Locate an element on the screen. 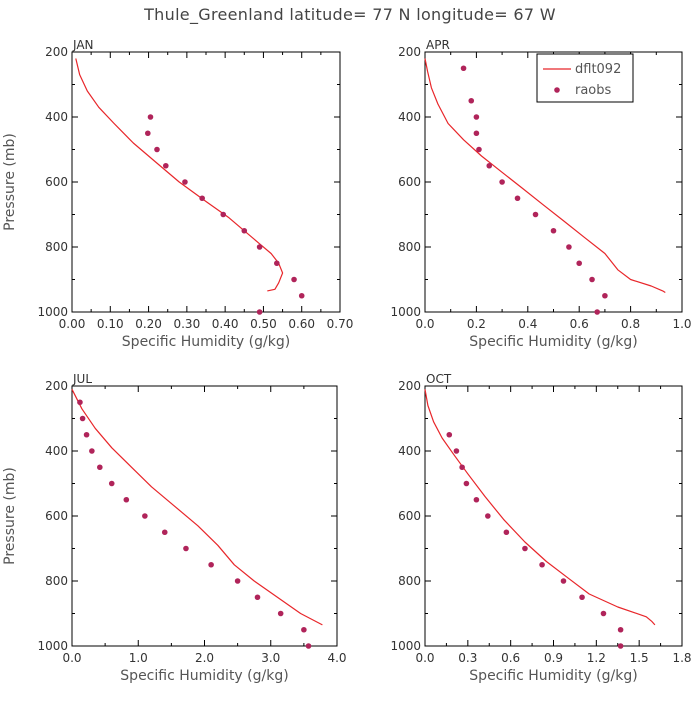  x-tick-label: 1.2 is located at coordinates (596, 658).